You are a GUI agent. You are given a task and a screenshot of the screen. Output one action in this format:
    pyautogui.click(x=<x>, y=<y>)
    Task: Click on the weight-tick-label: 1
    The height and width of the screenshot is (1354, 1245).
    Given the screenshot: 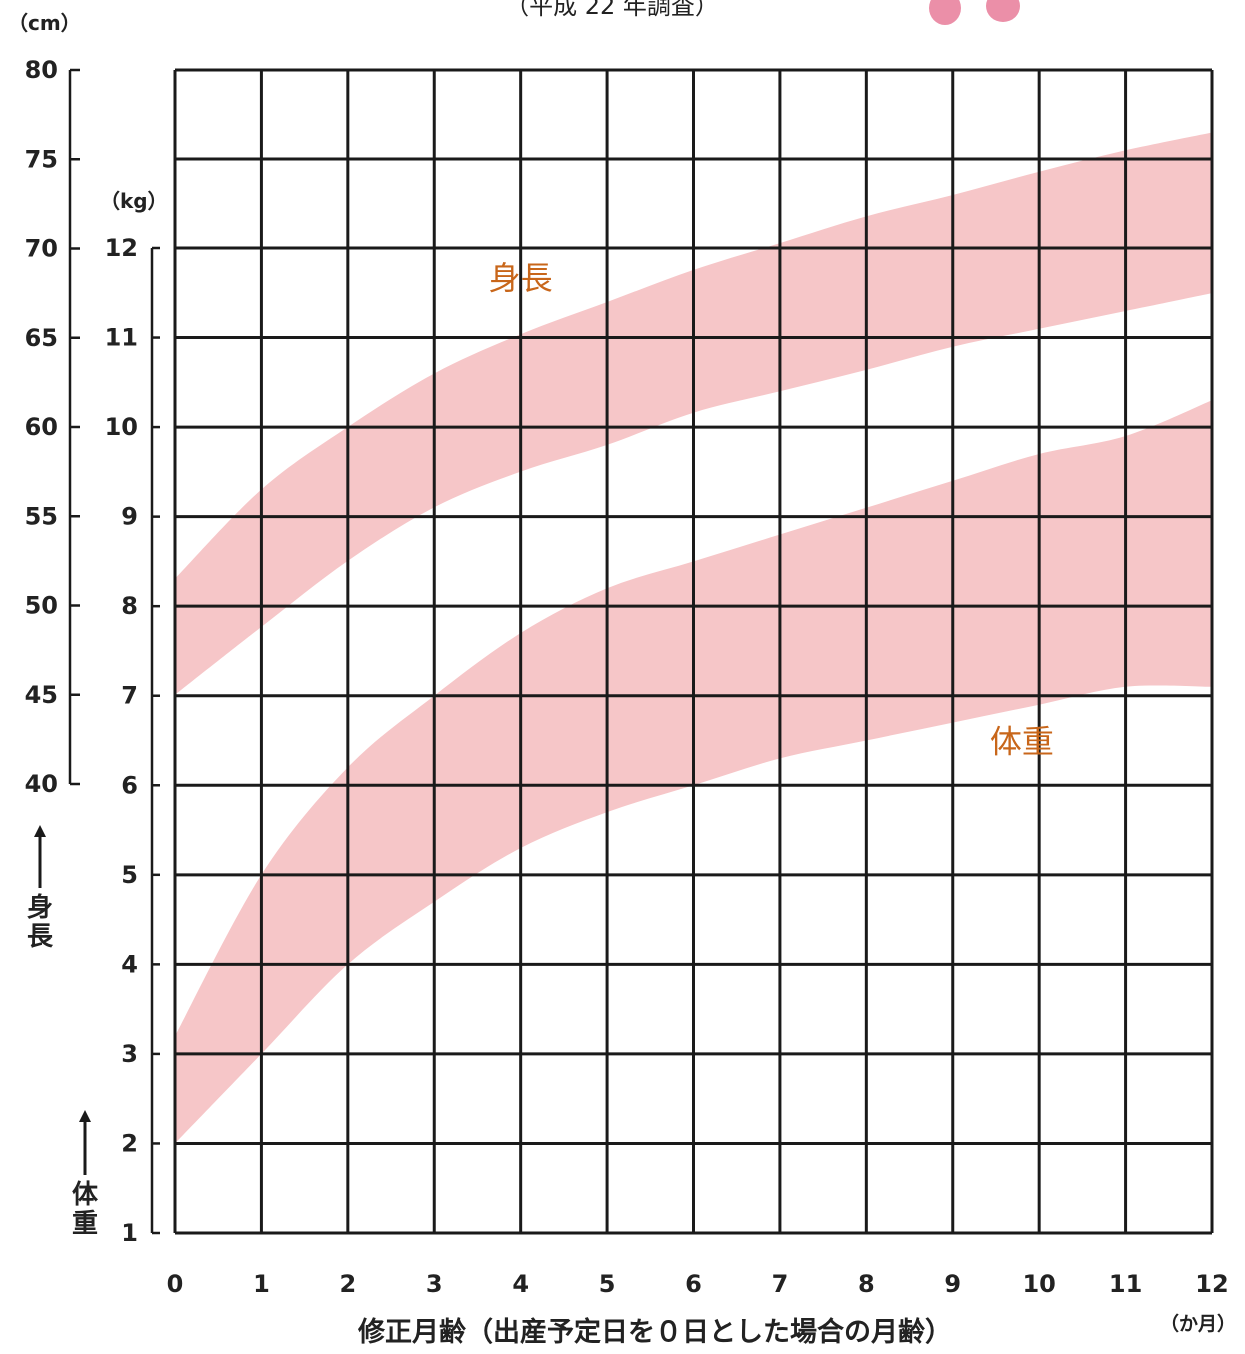 What is the action you would take?
    pyautogui.click(x=129, y=1233)
    